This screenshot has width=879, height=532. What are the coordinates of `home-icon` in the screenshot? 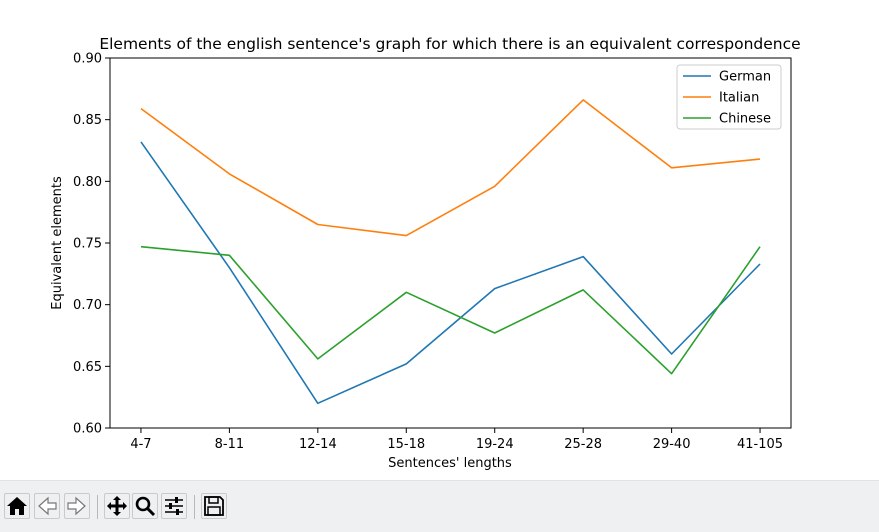 It's located at (17, 506).